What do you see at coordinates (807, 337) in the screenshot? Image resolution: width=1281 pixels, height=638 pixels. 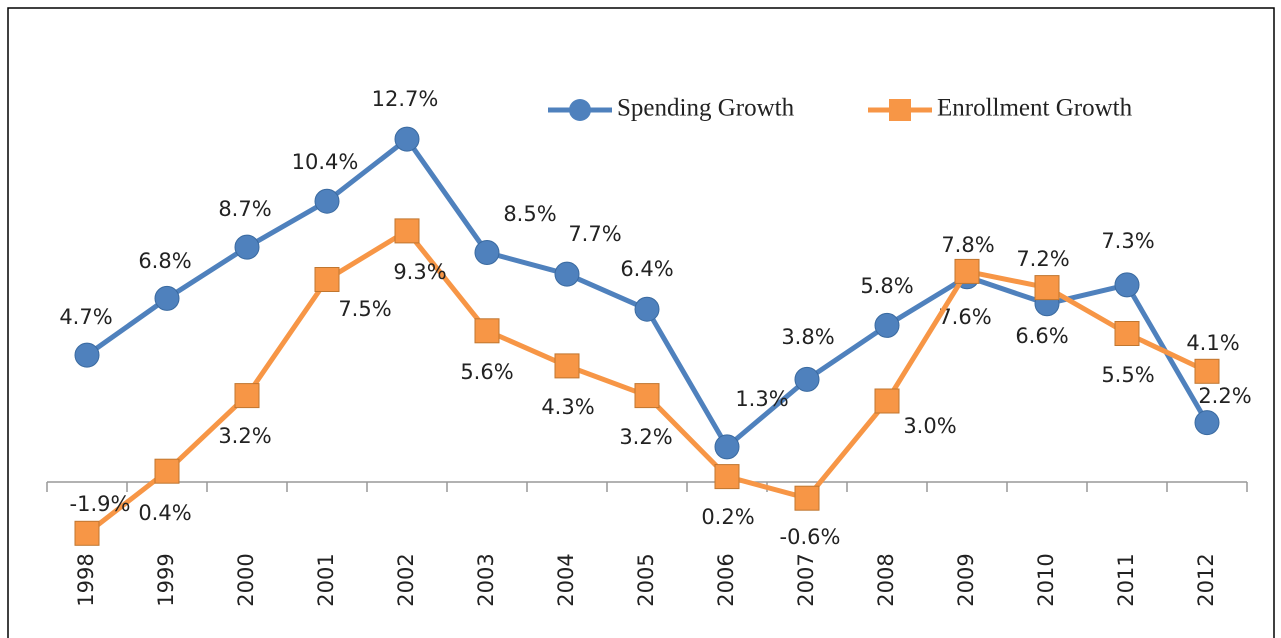 I see `data-label: 3.8%` at bounding box center [807, 337].